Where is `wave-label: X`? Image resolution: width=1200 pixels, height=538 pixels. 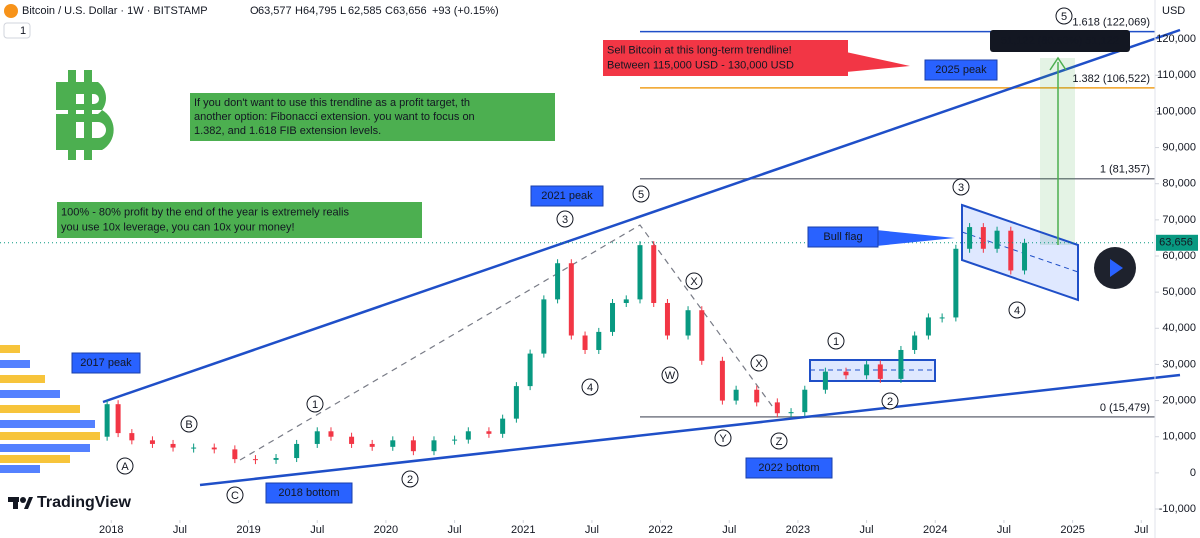 wave-label: X is located at coordinates (694, 282).